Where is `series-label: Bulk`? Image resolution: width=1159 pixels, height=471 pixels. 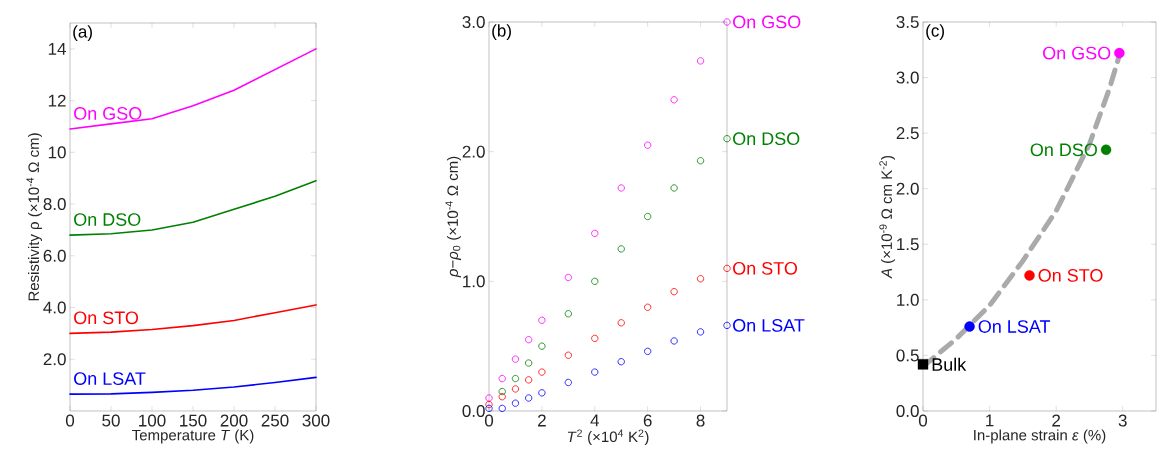
series-label: Bulk is located at coordinates (949, 364).